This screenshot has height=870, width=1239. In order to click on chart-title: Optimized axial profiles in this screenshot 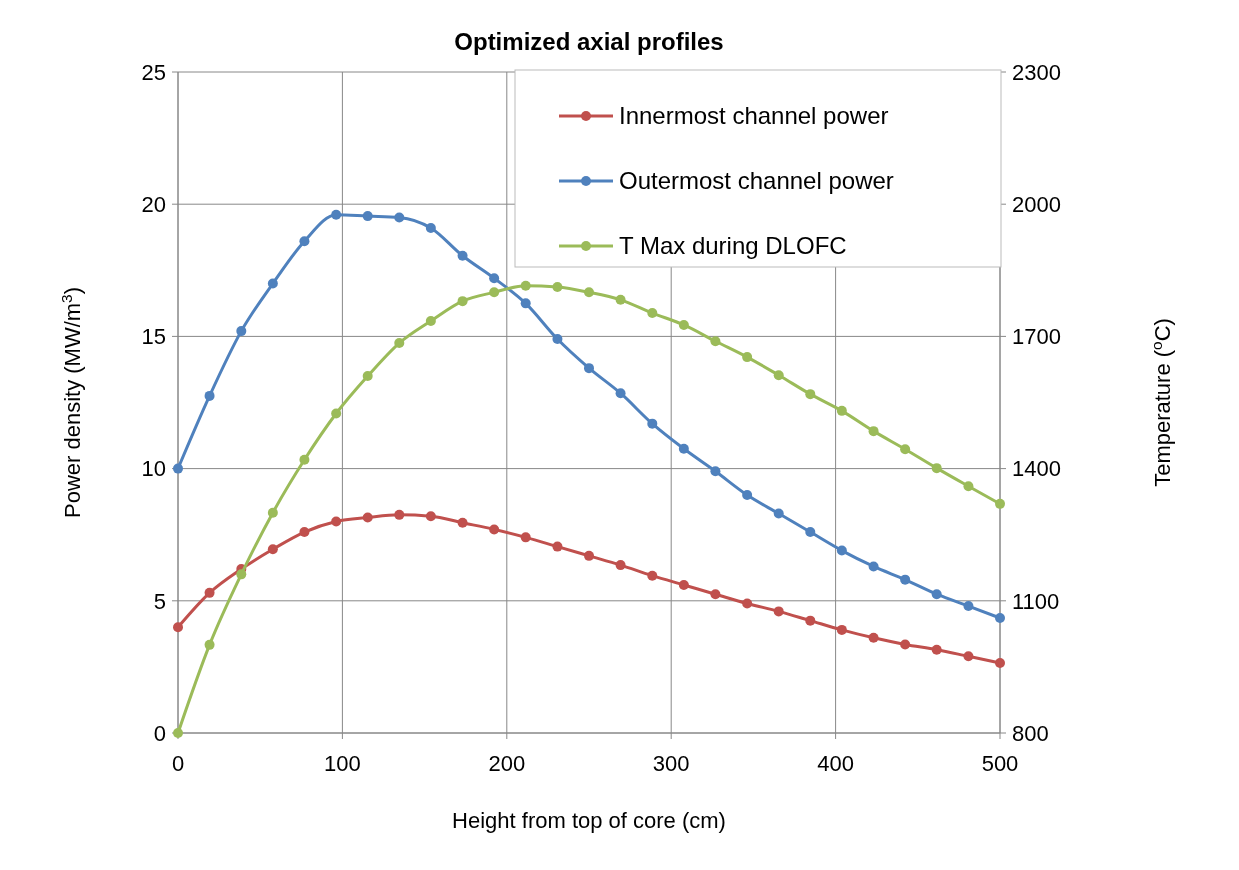, I will do `click(589, 41)`.